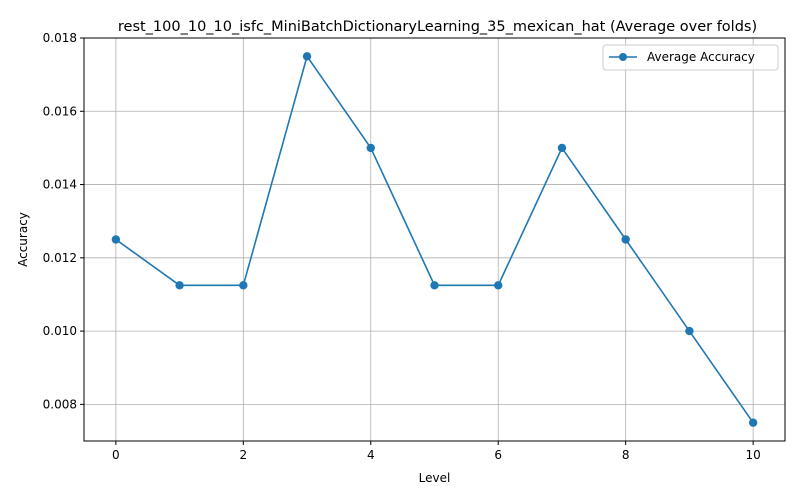 The image size is (800, 500). I want to click on x-tick-label: 8, so click(626, 455).